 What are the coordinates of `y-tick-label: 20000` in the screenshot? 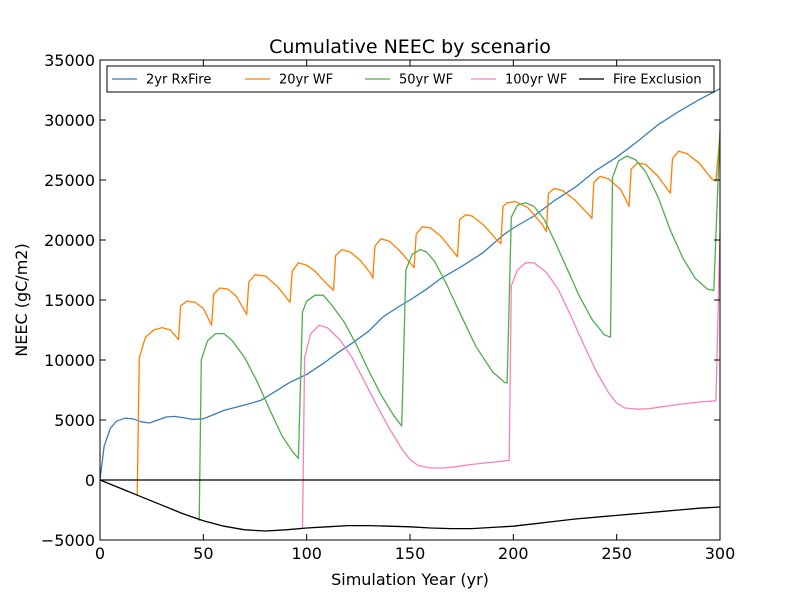 It's located at (69, 240).